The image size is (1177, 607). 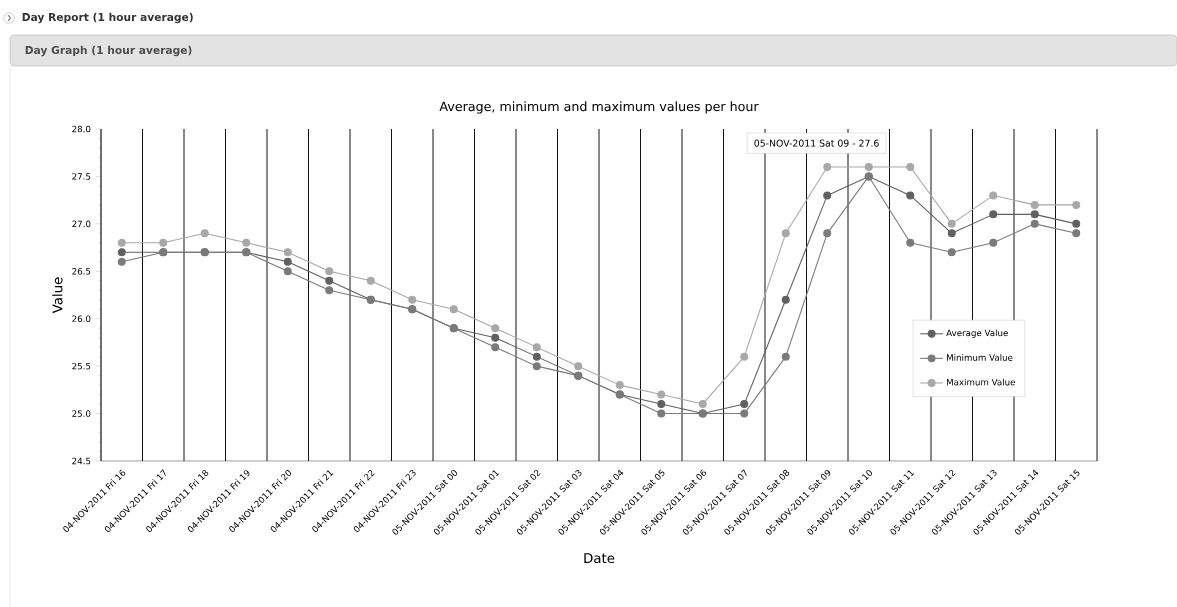 What do you see at coordinates (81, 224) in the screenshot?
I see `y-tick-label: 27.0` at bounding box center [81, 224].